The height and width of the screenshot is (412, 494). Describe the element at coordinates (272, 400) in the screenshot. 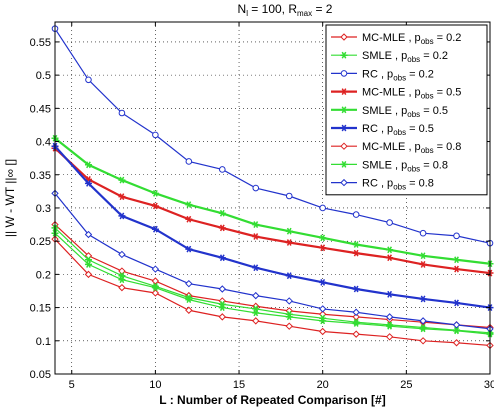

I see `x-axis-label: L : Number of Repeated Comparison [#]` at that location.